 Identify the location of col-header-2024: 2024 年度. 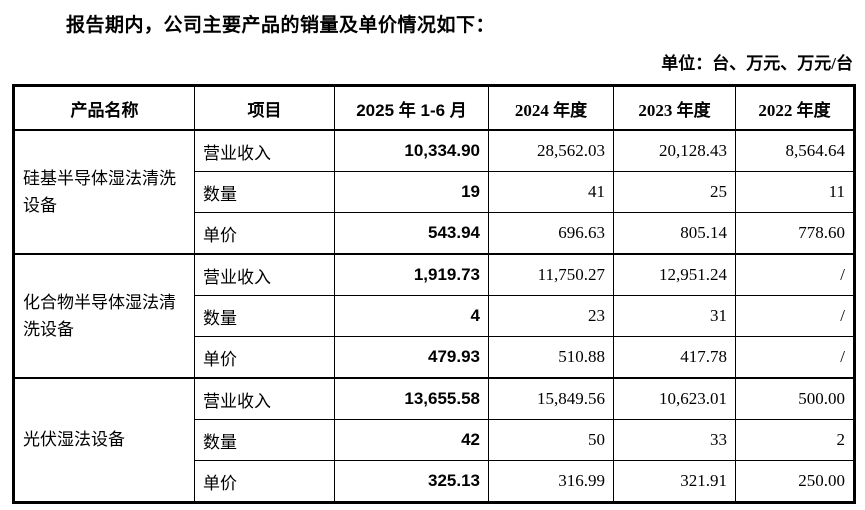
(551, 108).